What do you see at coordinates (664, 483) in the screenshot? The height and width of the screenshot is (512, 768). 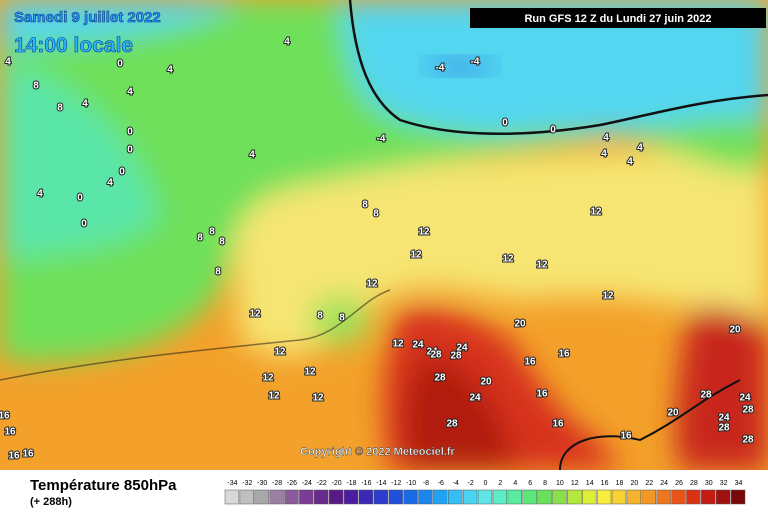 I see `scale-label: 24` at bounding box center [664, 483].